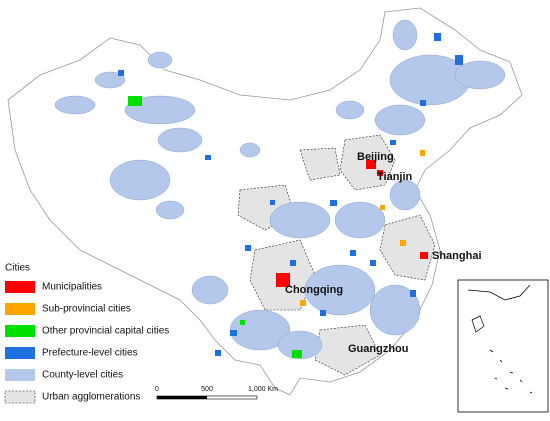 This screenshot has height=421, width=550. Describe the element at coordinates (263, 389) in the screenshot. I see `scale-label: 1,000 Km` at that location.